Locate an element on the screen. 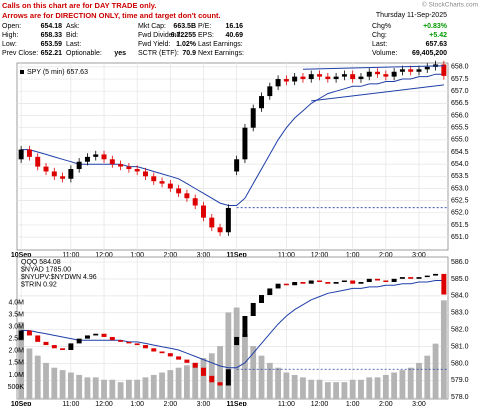 Image resolution: width=480 pixels, height=406 pixels. quote-label: Open: is located at coordinates (11, 26).